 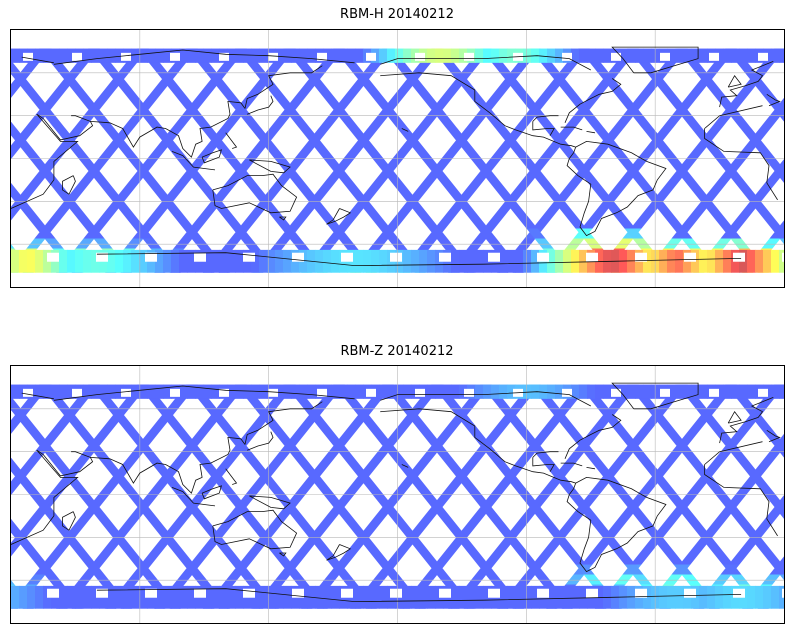 What do you see at coordinates (397, 351) in the screenshot?
I see `panel-title-rbm-z: RBM-Z 20140212` at bounding box center [397, 351].